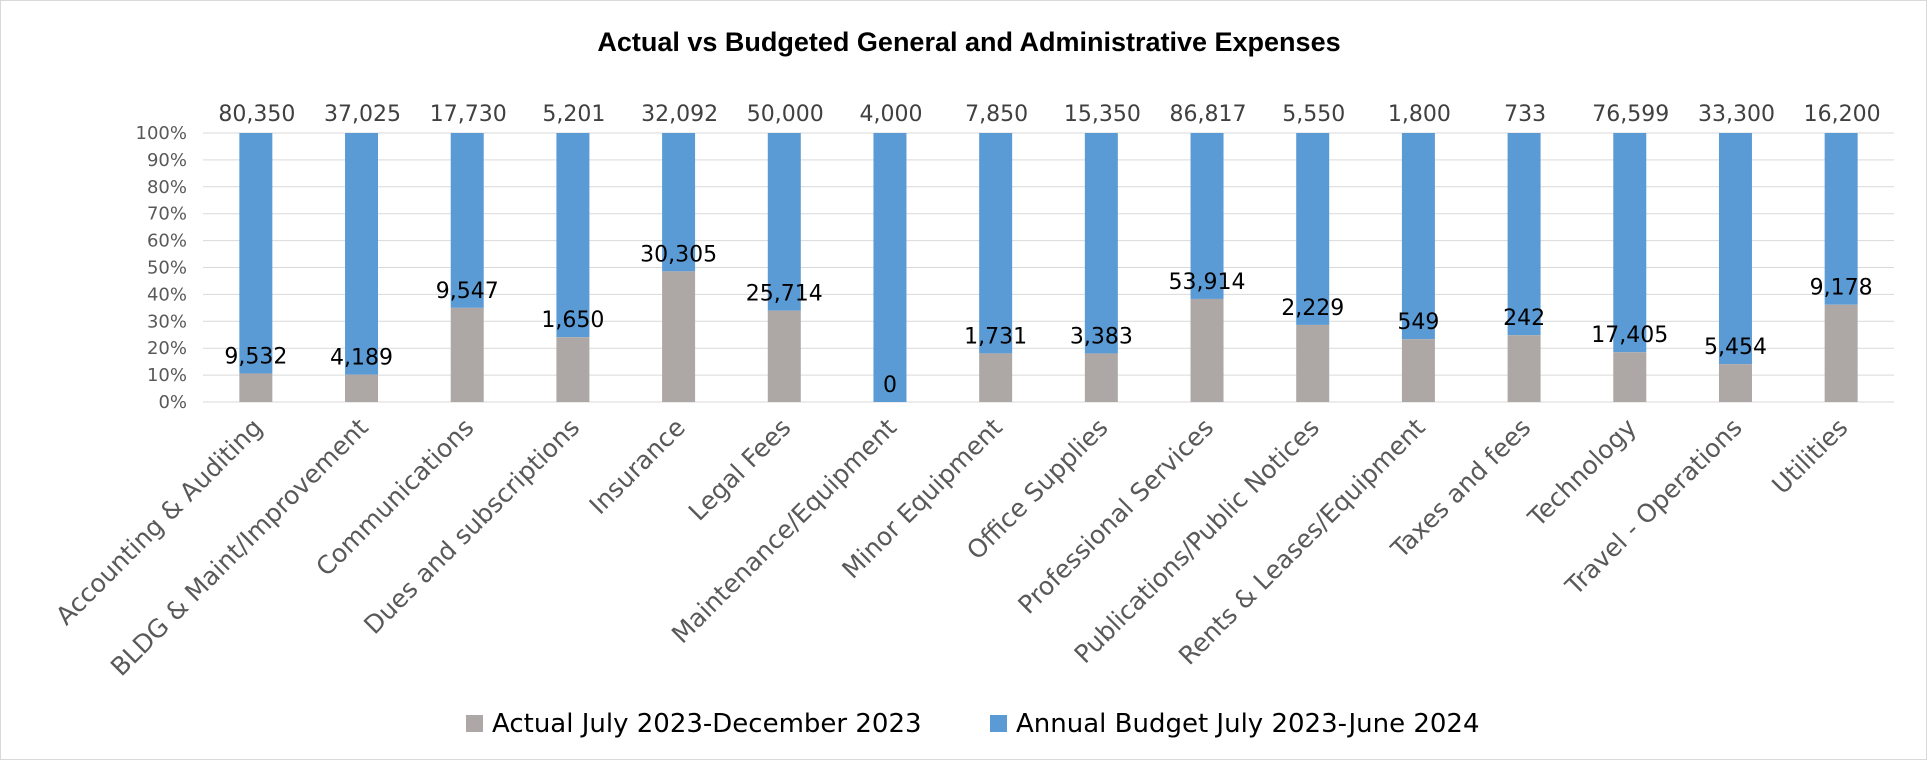  Describe the element at coordinates (1313, 114) in the screenshot. I see `budget-value-label: 5,550` at that location.